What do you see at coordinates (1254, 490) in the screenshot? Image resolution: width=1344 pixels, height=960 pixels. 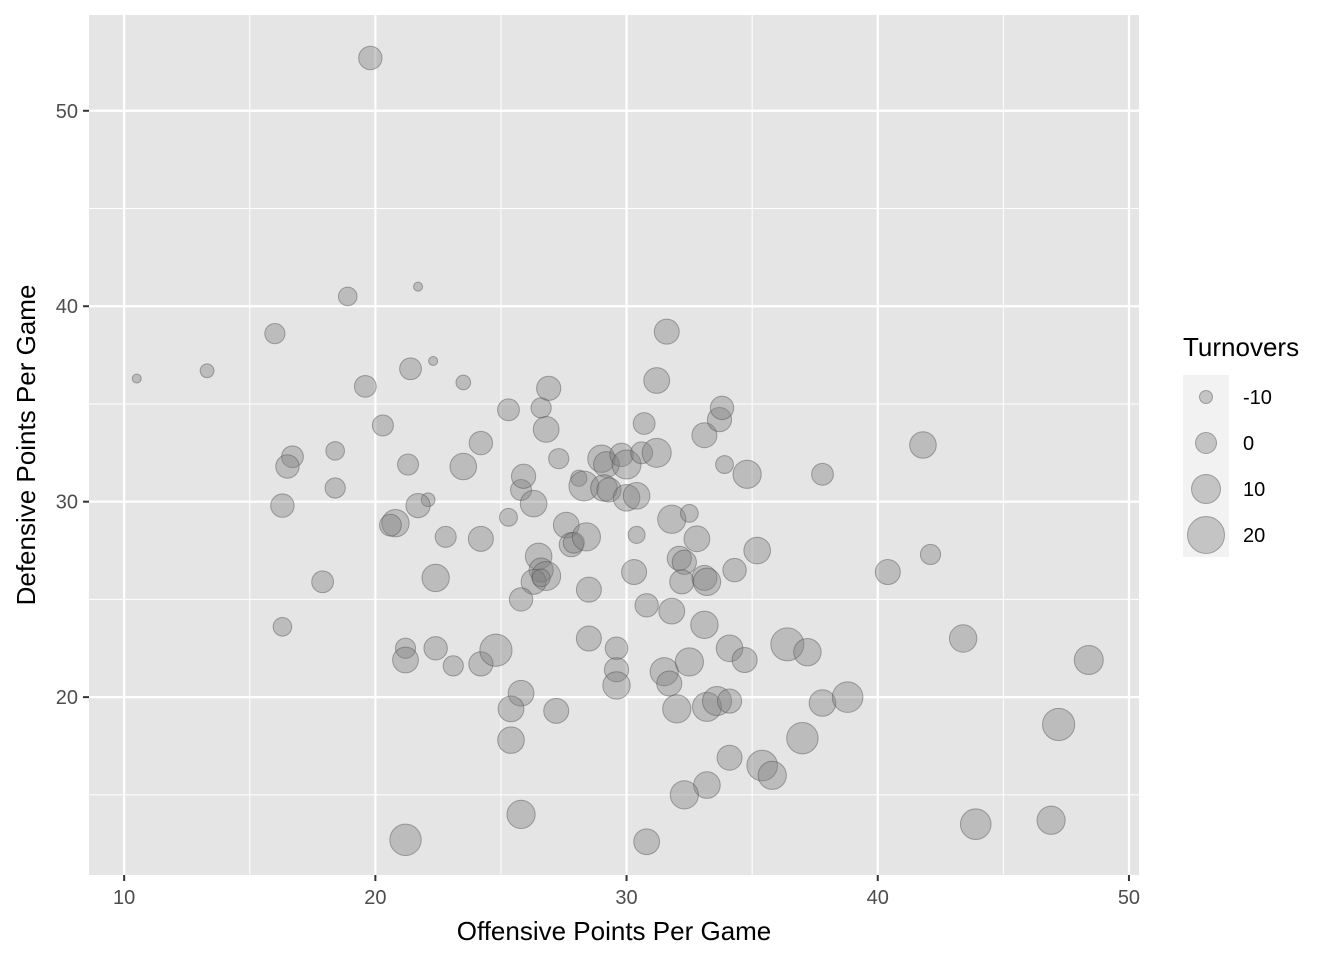 I see `legend-key-label: 10` at bounding box center [1254, 490].